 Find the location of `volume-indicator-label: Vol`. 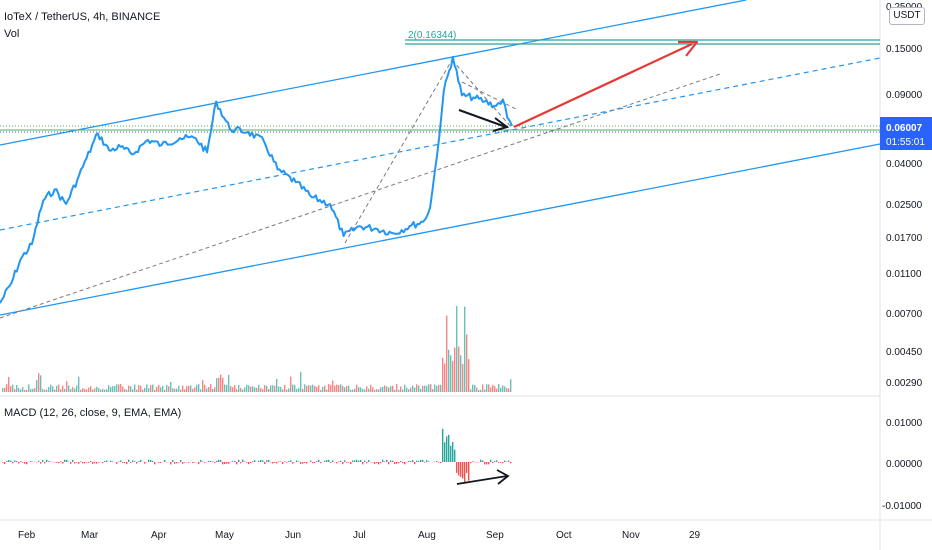

volume-indicator-label: Vol is located at coordinates (12, 34).